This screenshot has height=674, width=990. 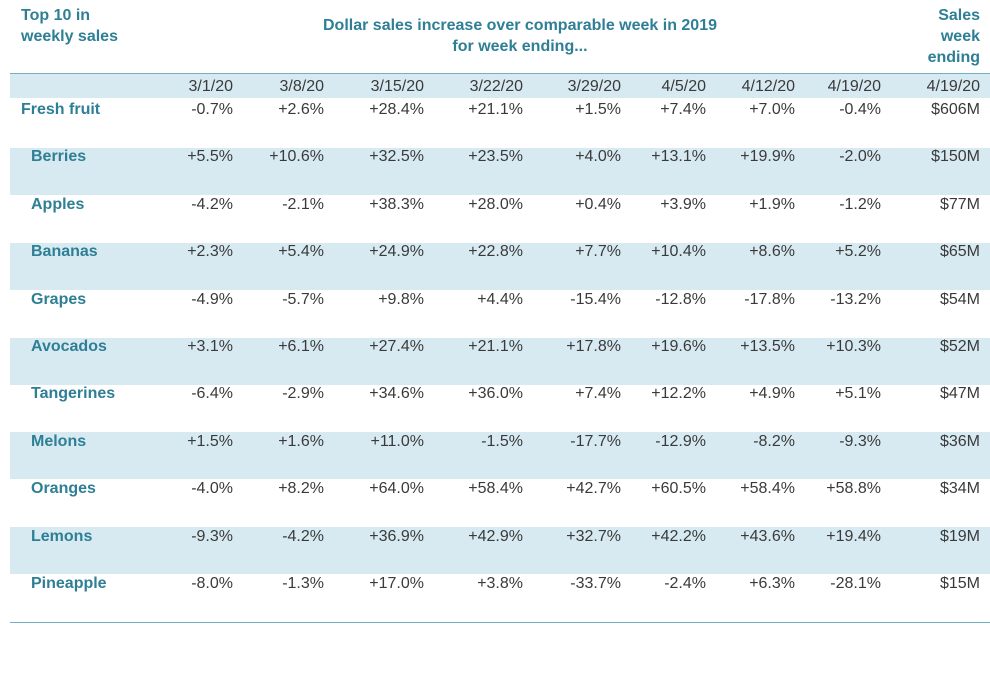 What do you see at coordinates (396, 204) in the screenshot?
I see `table-cell: +38.3%` at bounding box center [396, 204].